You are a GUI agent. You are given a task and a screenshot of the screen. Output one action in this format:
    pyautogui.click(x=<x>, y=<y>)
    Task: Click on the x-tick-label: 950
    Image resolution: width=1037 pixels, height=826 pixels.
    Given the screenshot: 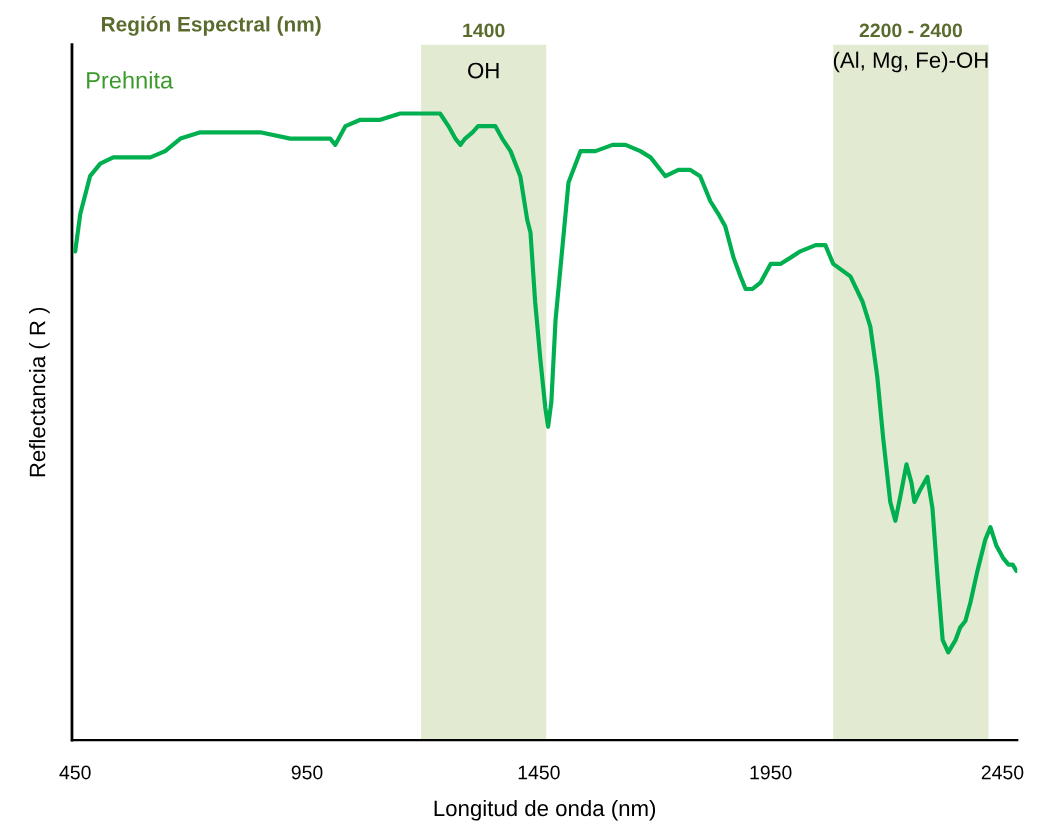 What is the action you would take?
    pyautogui.click(x=307, y=772)
    